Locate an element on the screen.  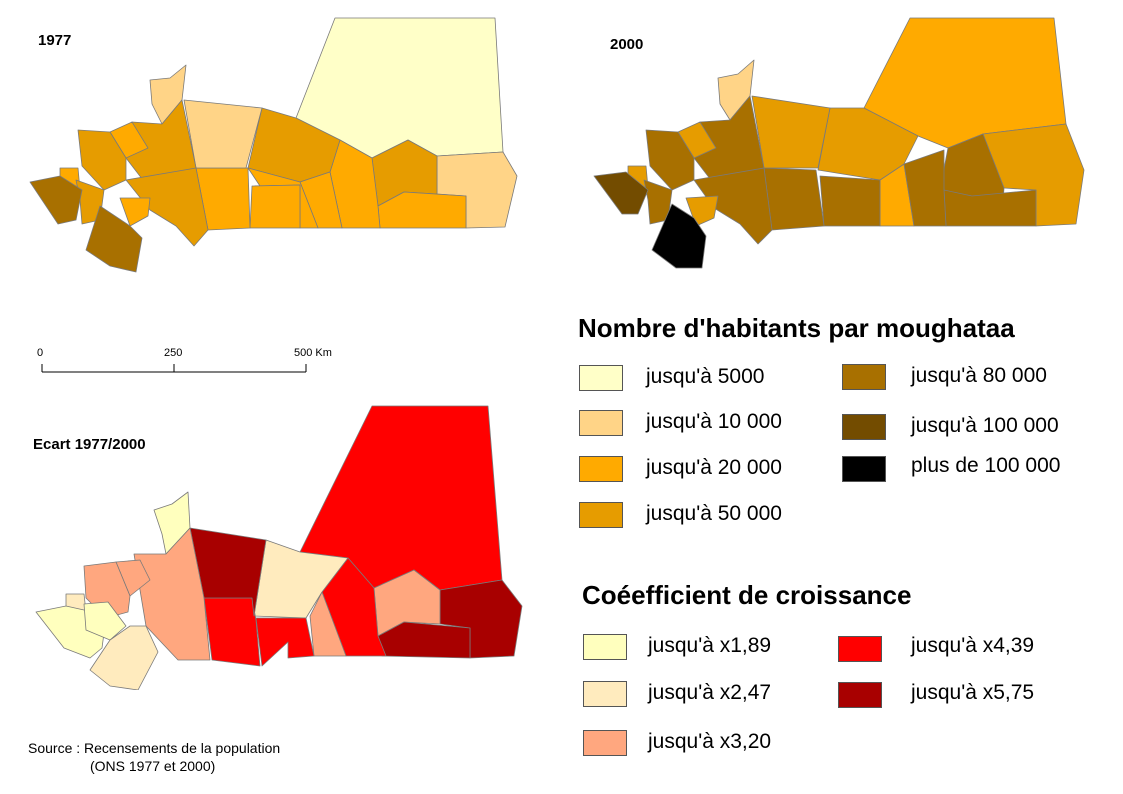
scale-label-500: 500 Km is located at coordinates (313, 353).